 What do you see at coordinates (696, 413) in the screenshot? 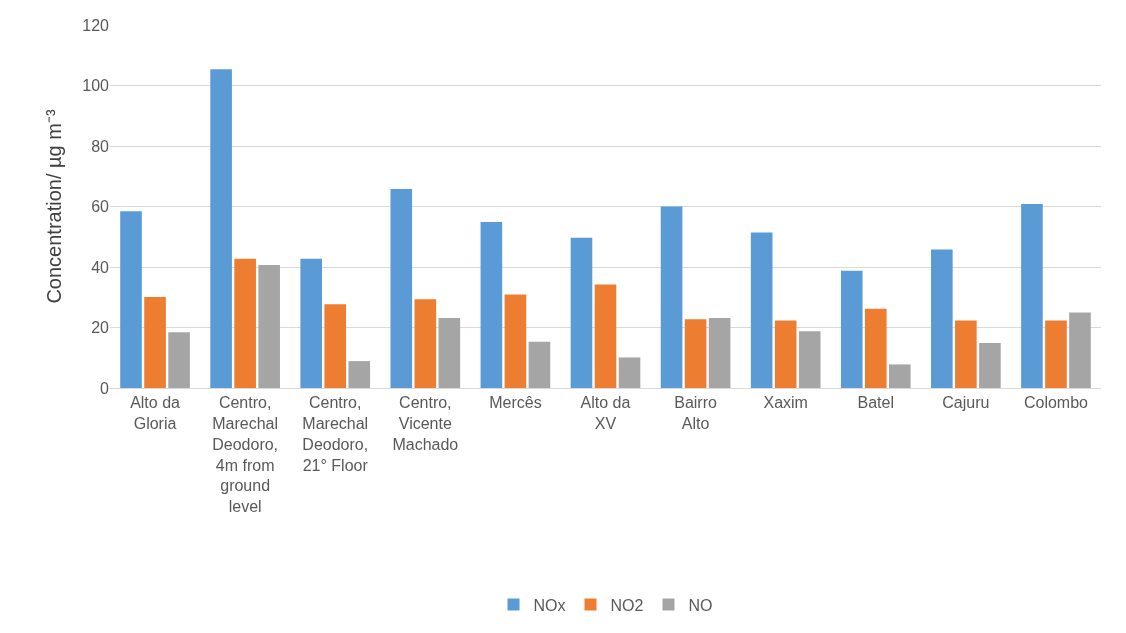
I see `x-tick-label: Bairro Alto` at bounding box center [696, 413].